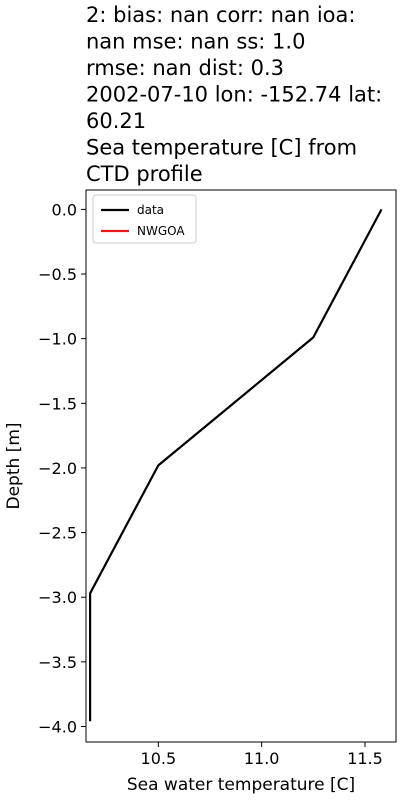 This screenshot has height=804, width=400. I want to click on legend: data NWGOA, so click(144, 219).